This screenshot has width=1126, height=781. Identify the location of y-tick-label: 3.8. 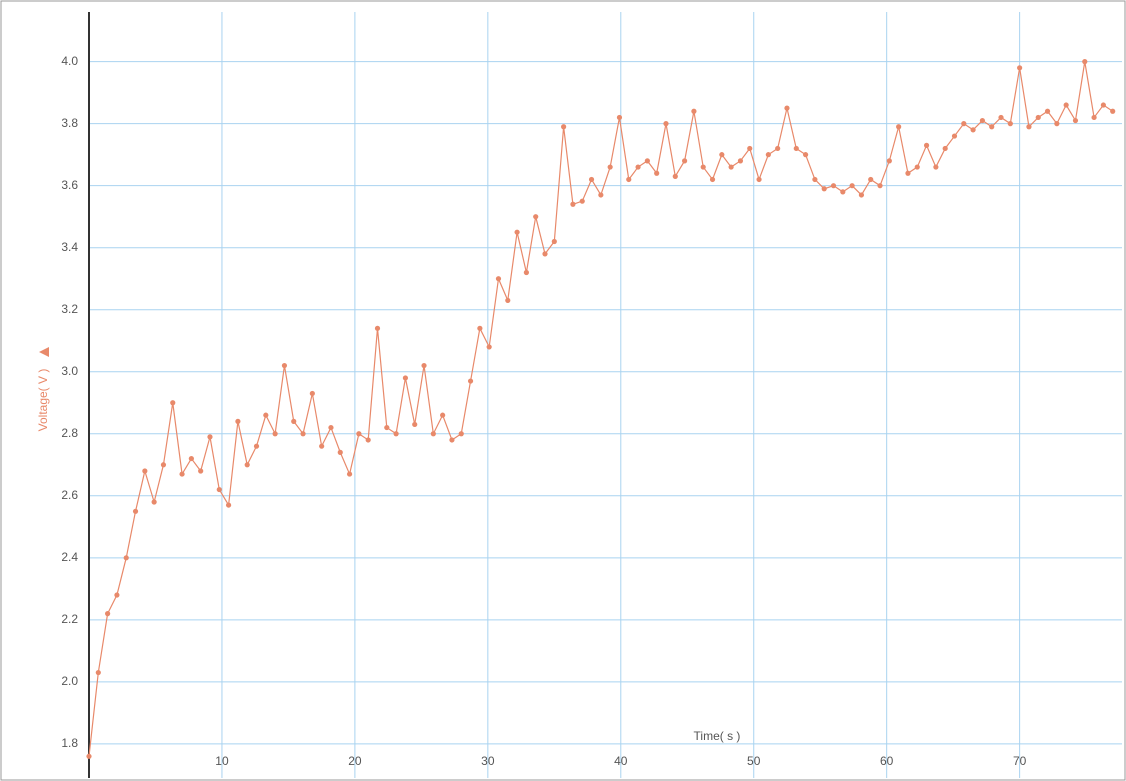
(69, 123).